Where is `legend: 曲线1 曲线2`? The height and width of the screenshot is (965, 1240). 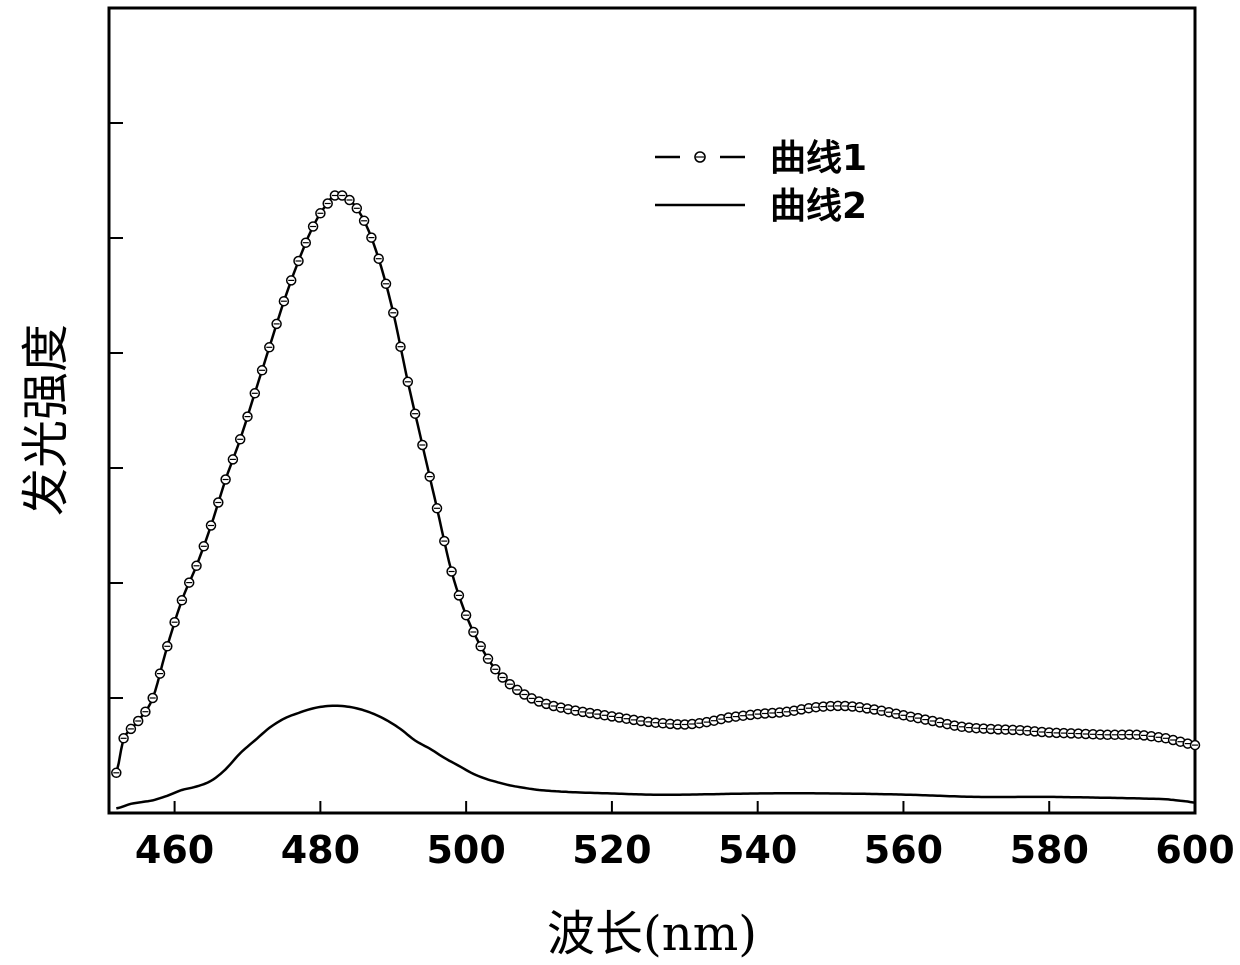
legend: 曲线1 曲线2 is located at coordinates (761, 182).